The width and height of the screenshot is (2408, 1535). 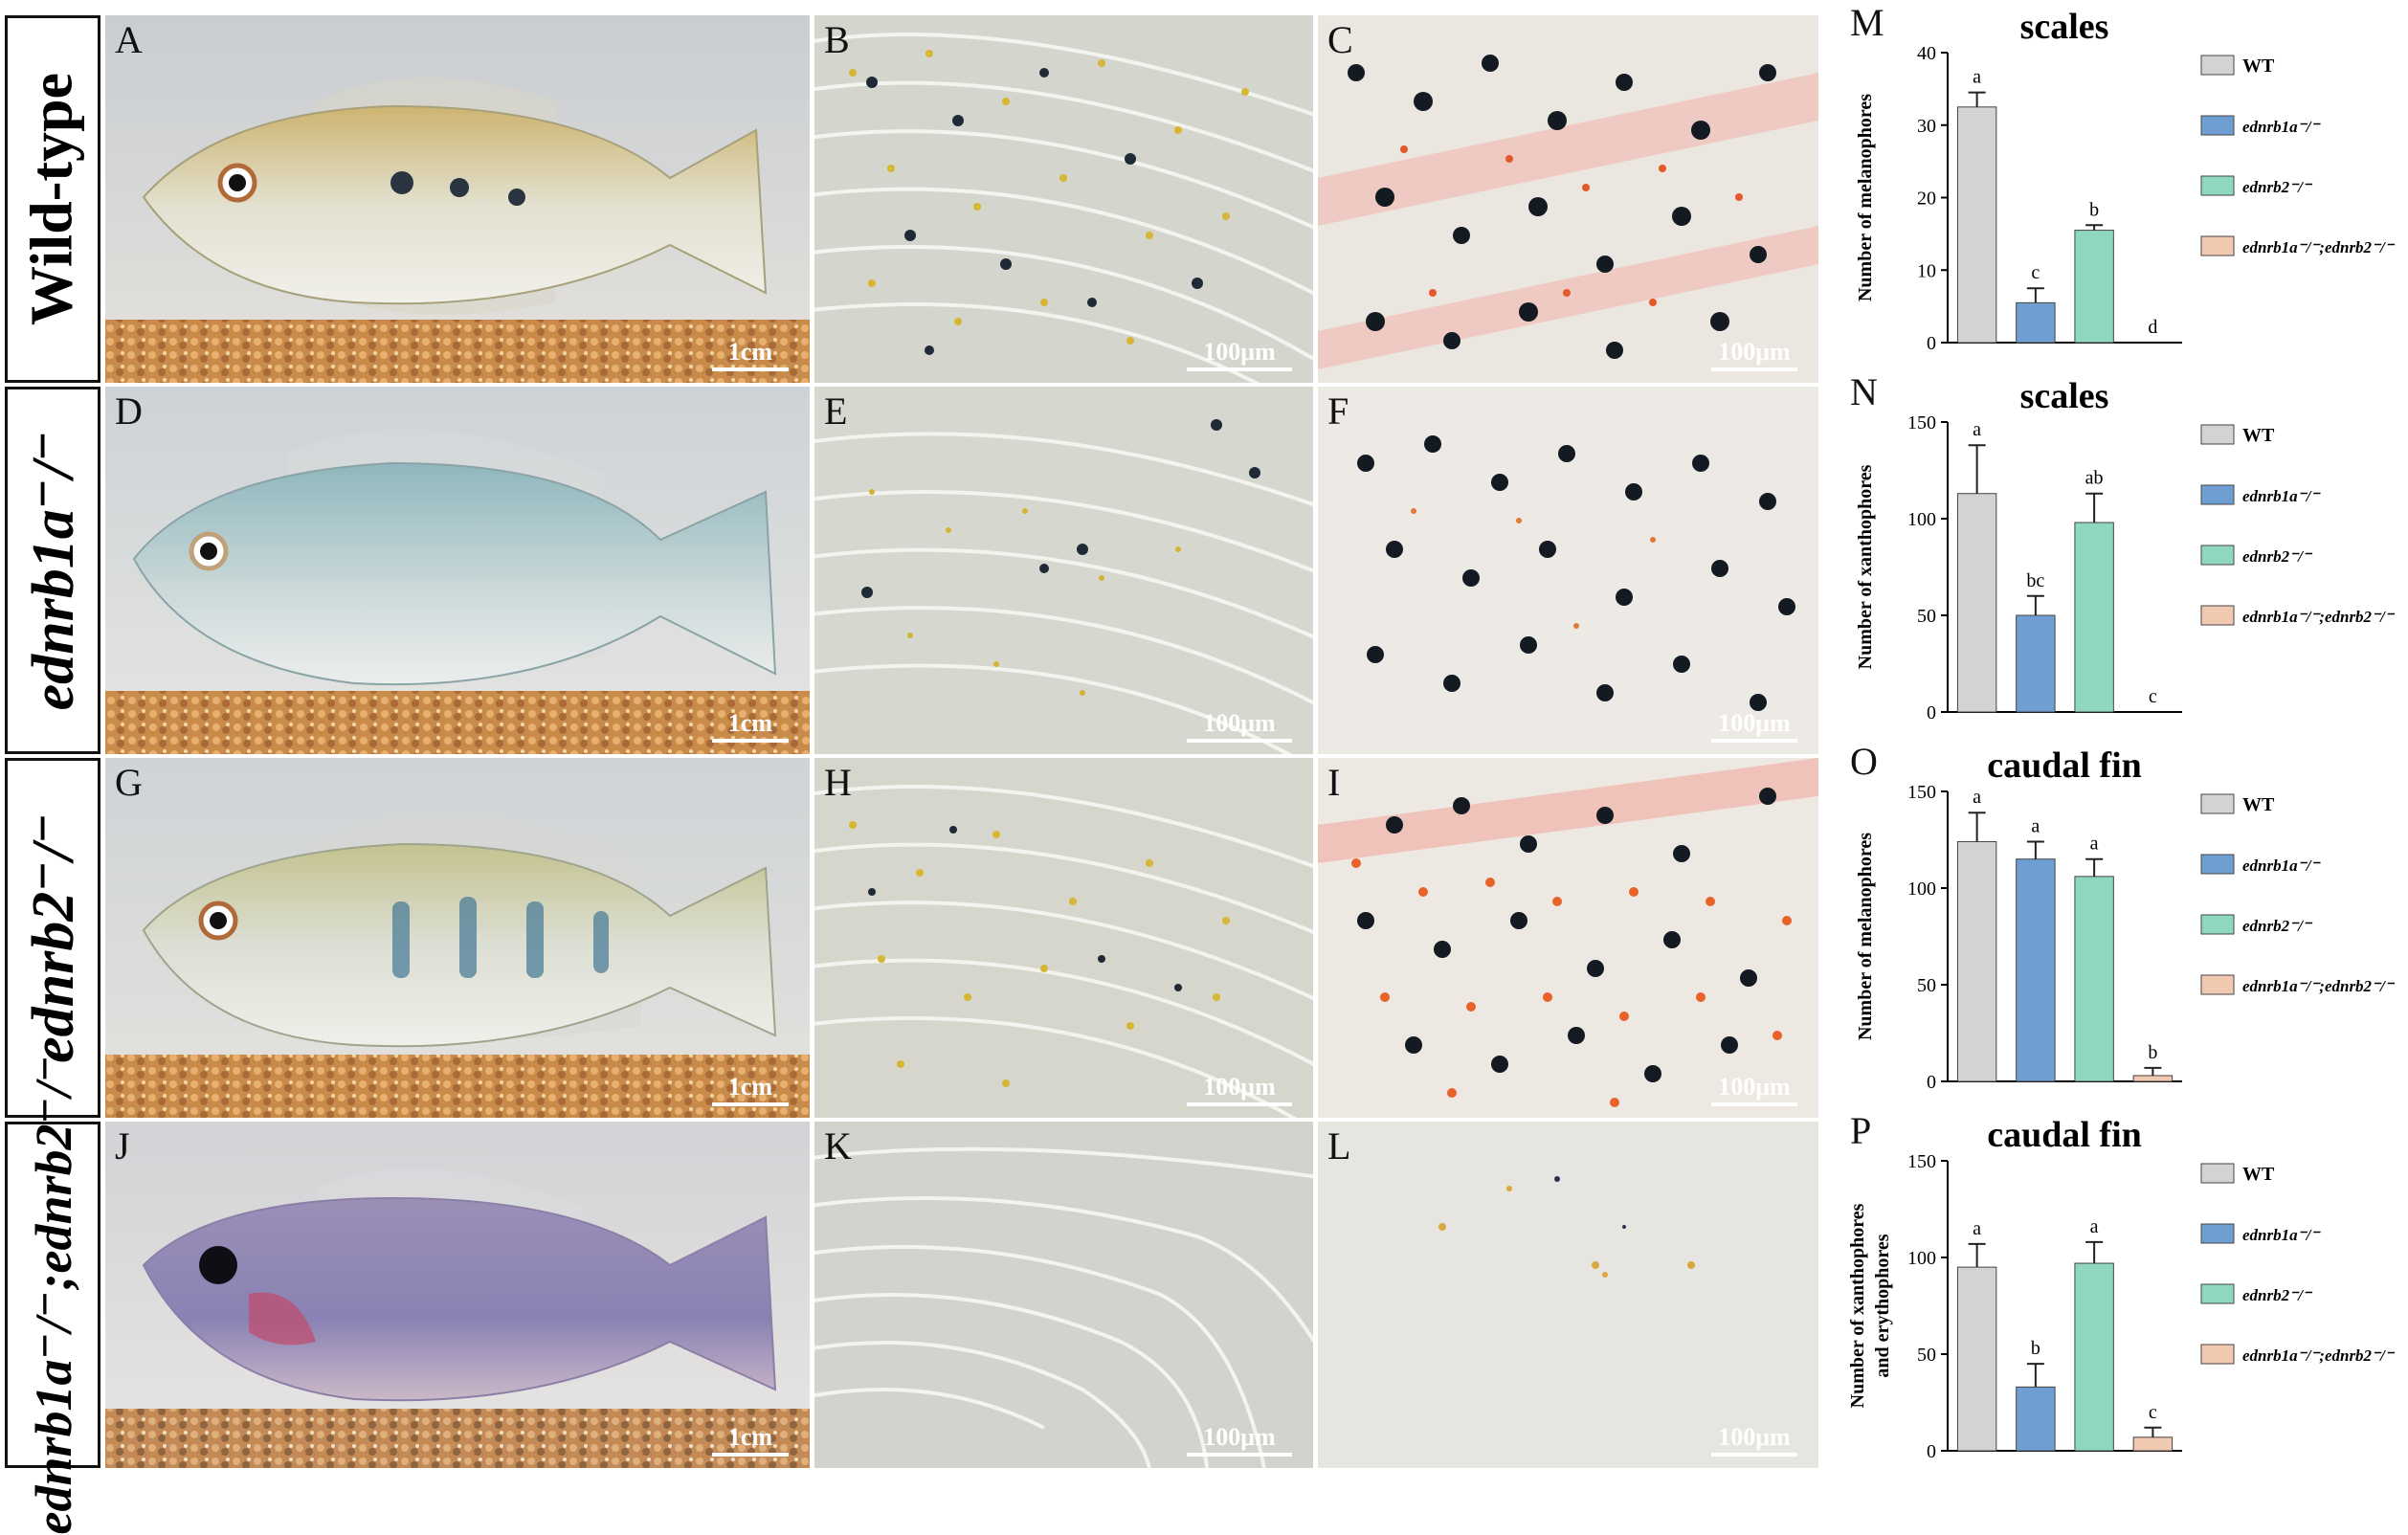 What do you see at coordinates (1927, 126) in the screenshot?
I see `y-tick-label: 30` at bounding box center [1927, 126].